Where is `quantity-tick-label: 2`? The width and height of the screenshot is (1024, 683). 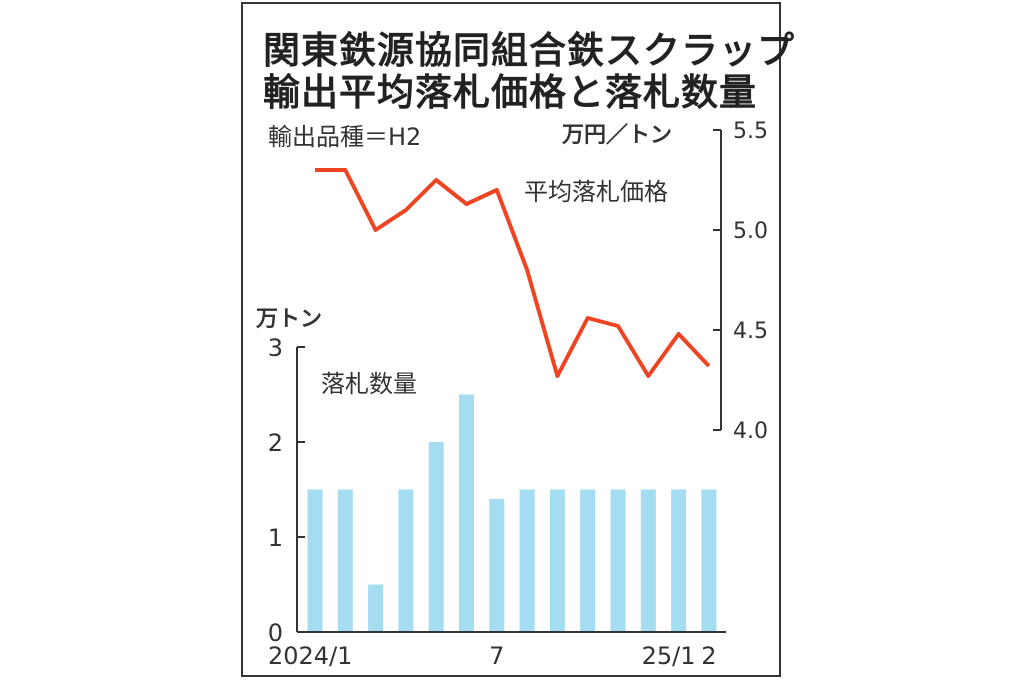
quantity-tick-label: 2 is located at coordinates (275, 443).